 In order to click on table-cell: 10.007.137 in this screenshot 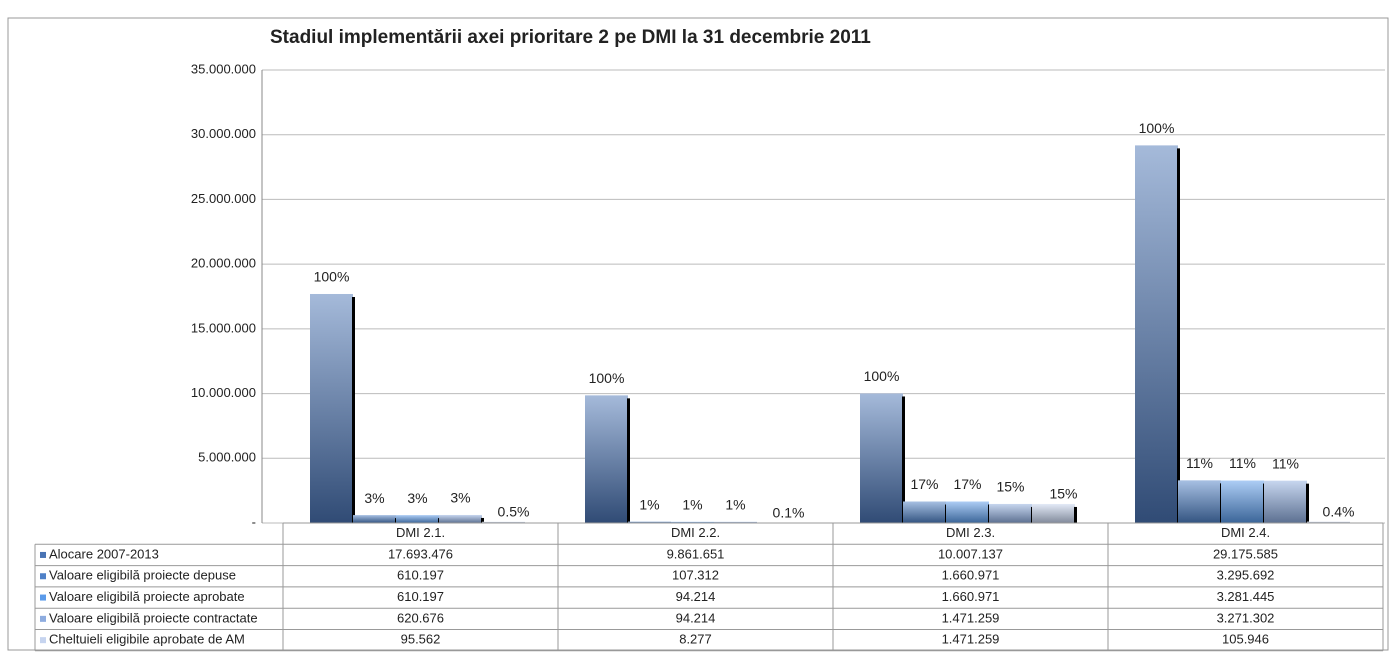, I will do `click(970, 553)`.